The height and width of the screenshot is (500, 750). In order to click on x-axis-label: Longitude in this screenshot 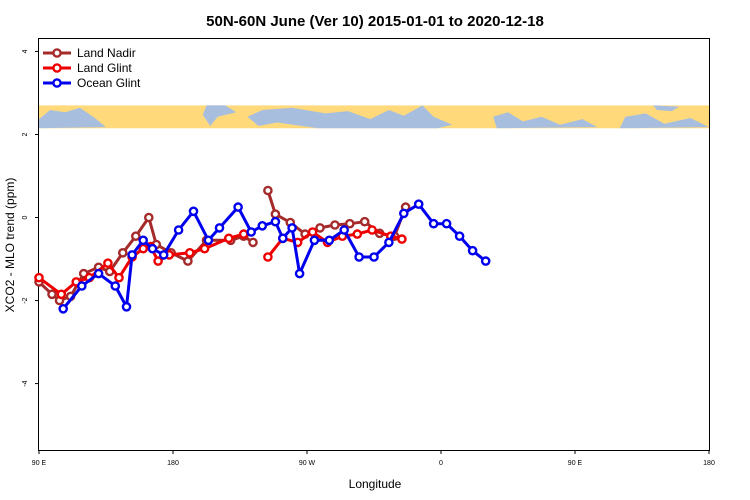, I will do `click(375, 484)`.